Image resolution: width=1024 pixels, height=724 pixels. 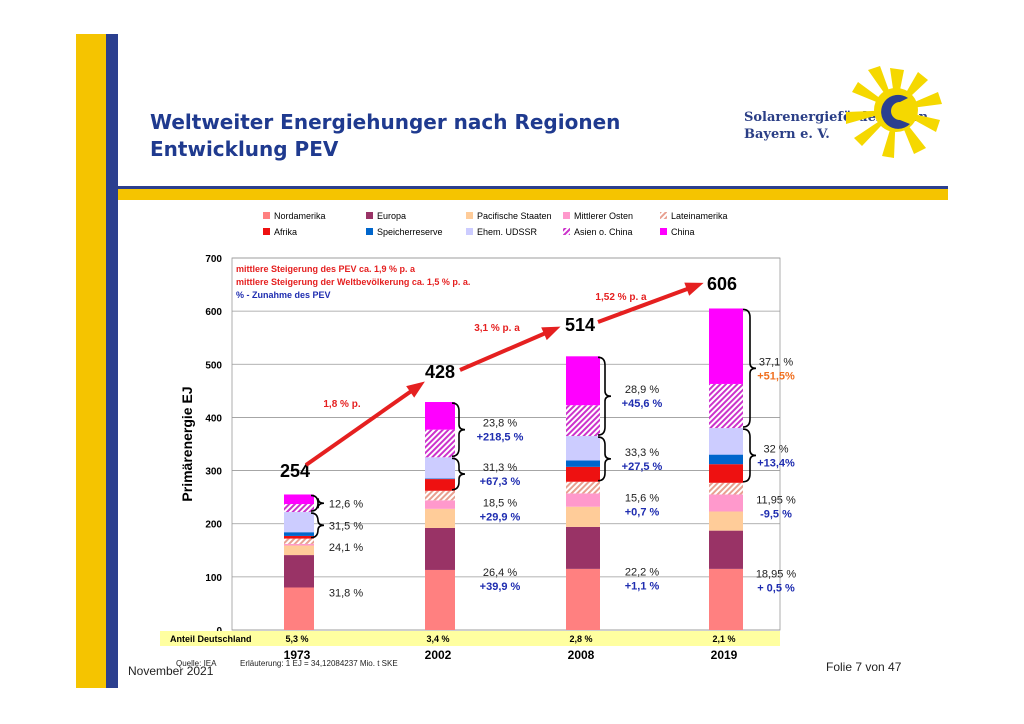 I want to click on share-label: 12,6 %, so click(x=346, y=504).